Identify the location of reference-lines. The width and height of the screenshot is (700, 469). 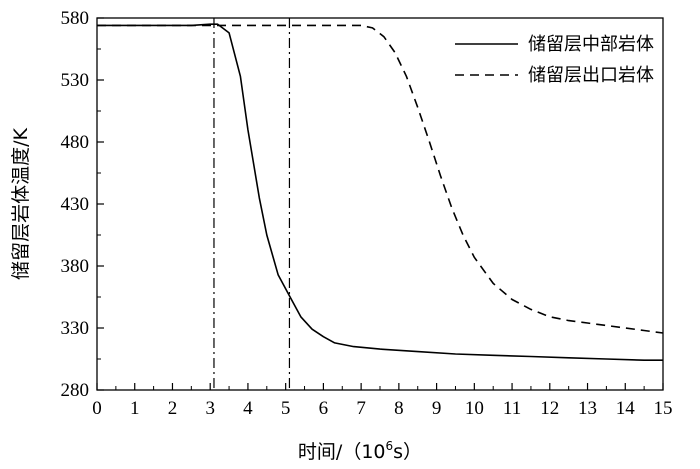
(252, 204).